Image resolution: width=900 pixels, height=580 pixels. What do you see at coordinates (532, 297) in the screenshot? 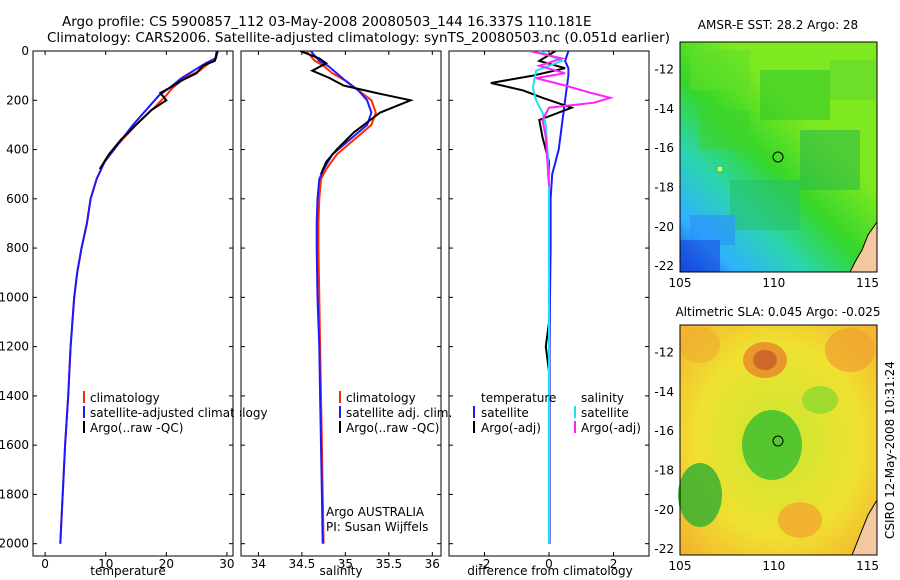
I see `difference-series-temperature-argo-adj-` at bounding box center [532, 297].